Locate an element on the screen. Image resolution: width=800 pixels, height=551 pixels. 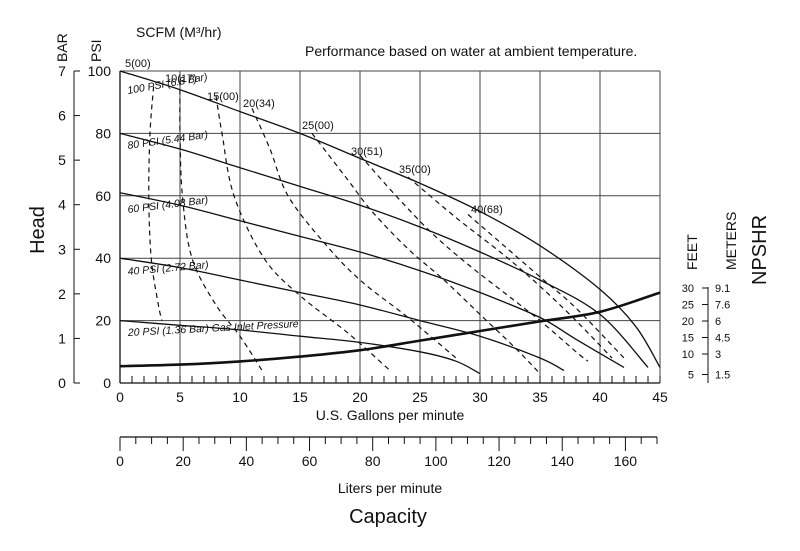
npshr-meters-label: 7.6 is located at coordinates (722, 306).